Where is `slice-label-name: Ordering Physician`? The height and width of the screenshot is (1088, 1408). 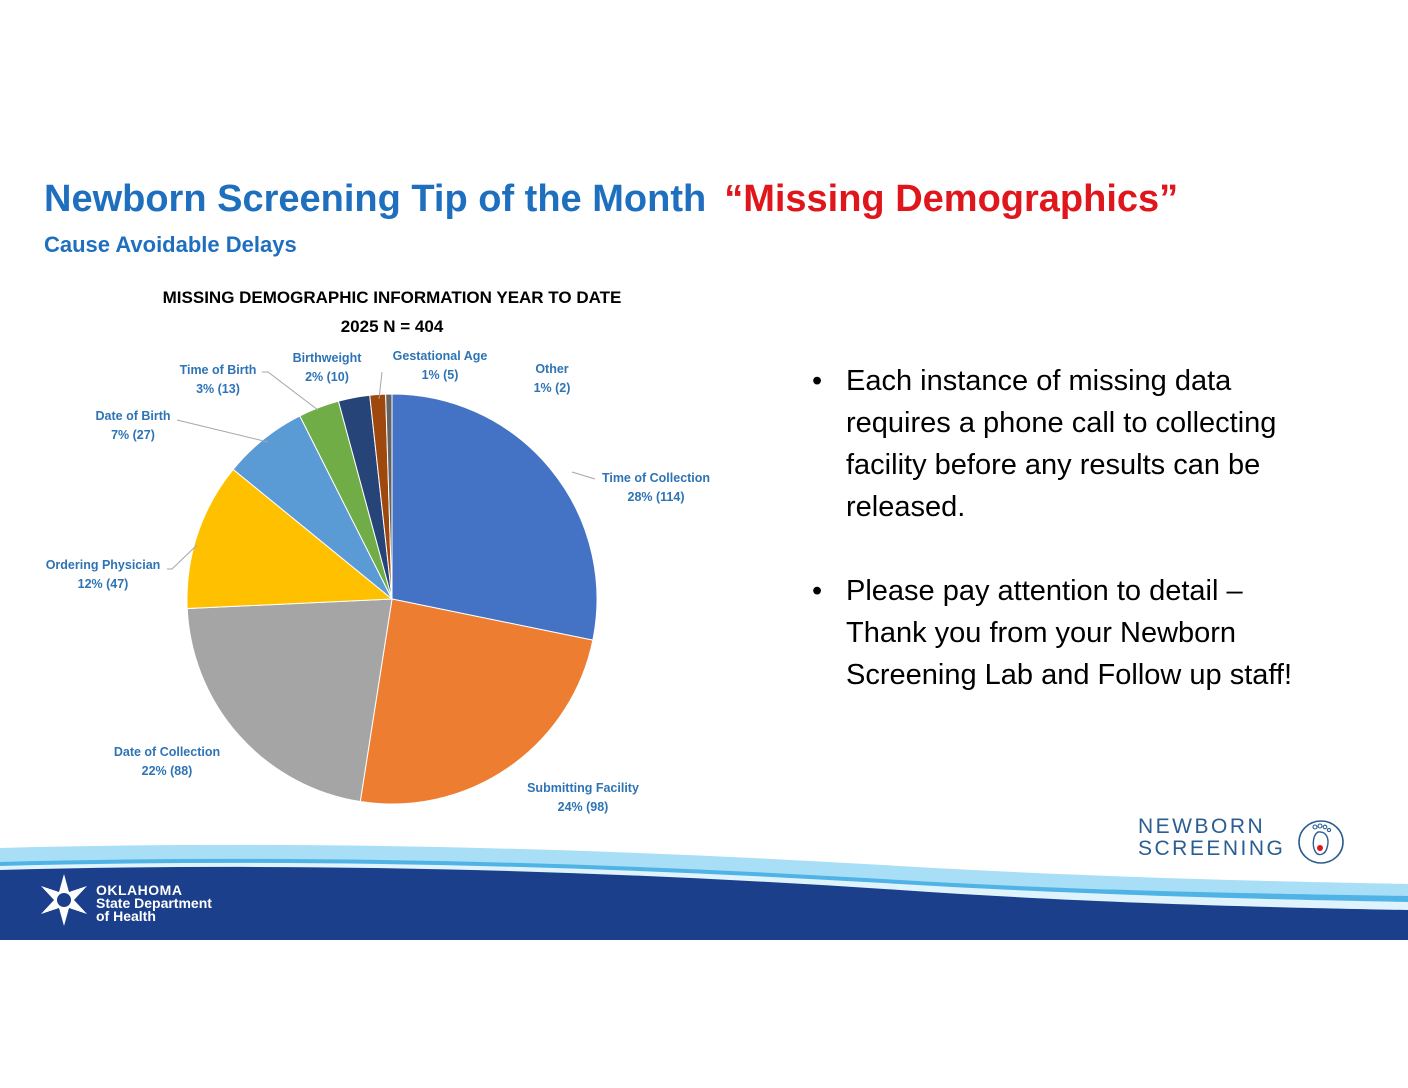 slice-label-name: Ordering Physician is located at coordinates (103, 565).